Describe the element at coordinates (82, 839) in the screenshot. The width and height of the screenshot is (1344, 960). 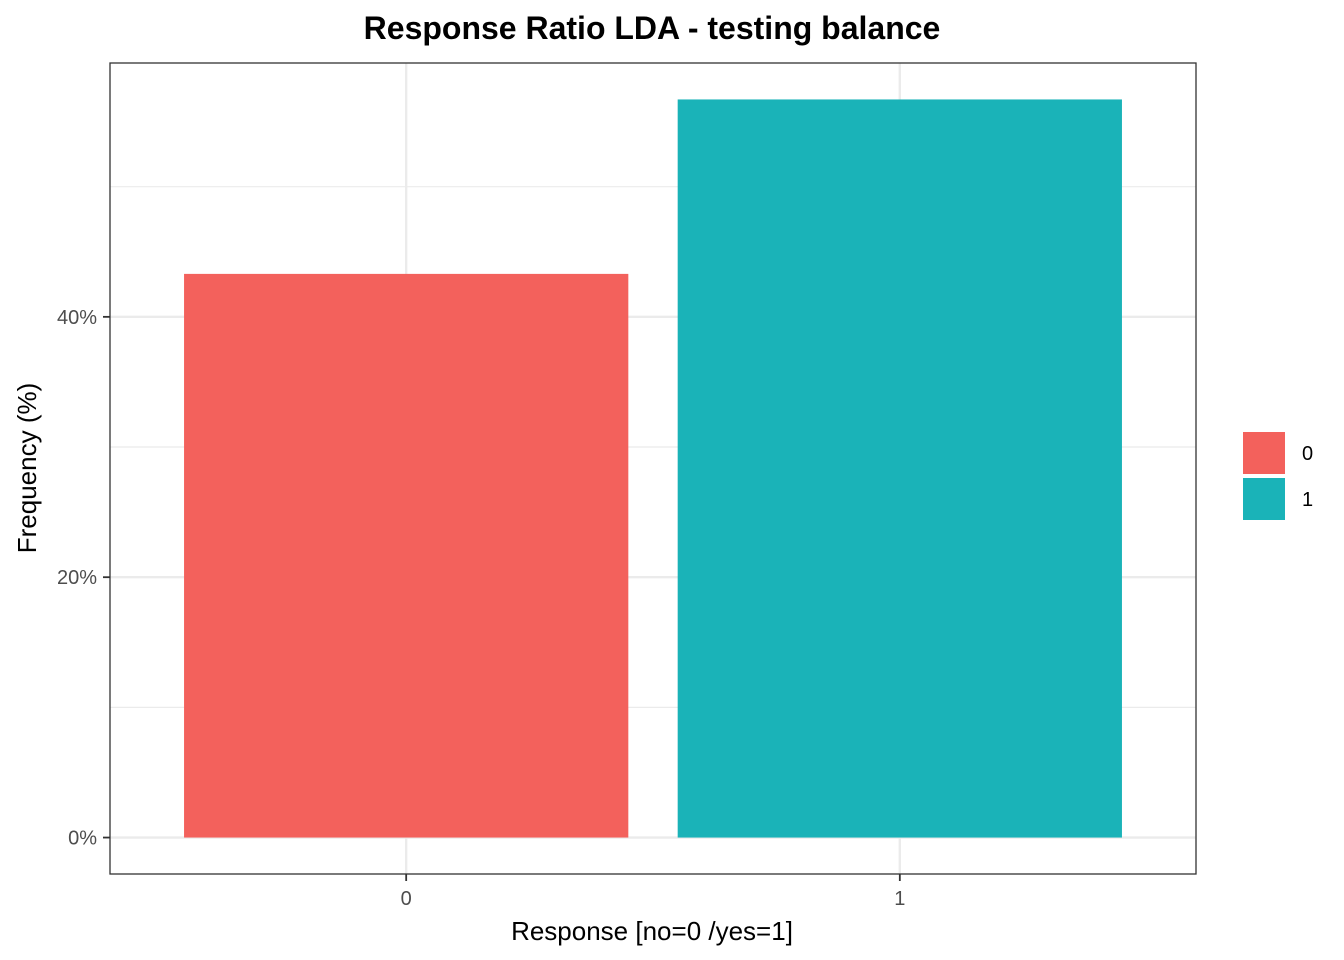
I see `y-tick-label: 0%` at that location.